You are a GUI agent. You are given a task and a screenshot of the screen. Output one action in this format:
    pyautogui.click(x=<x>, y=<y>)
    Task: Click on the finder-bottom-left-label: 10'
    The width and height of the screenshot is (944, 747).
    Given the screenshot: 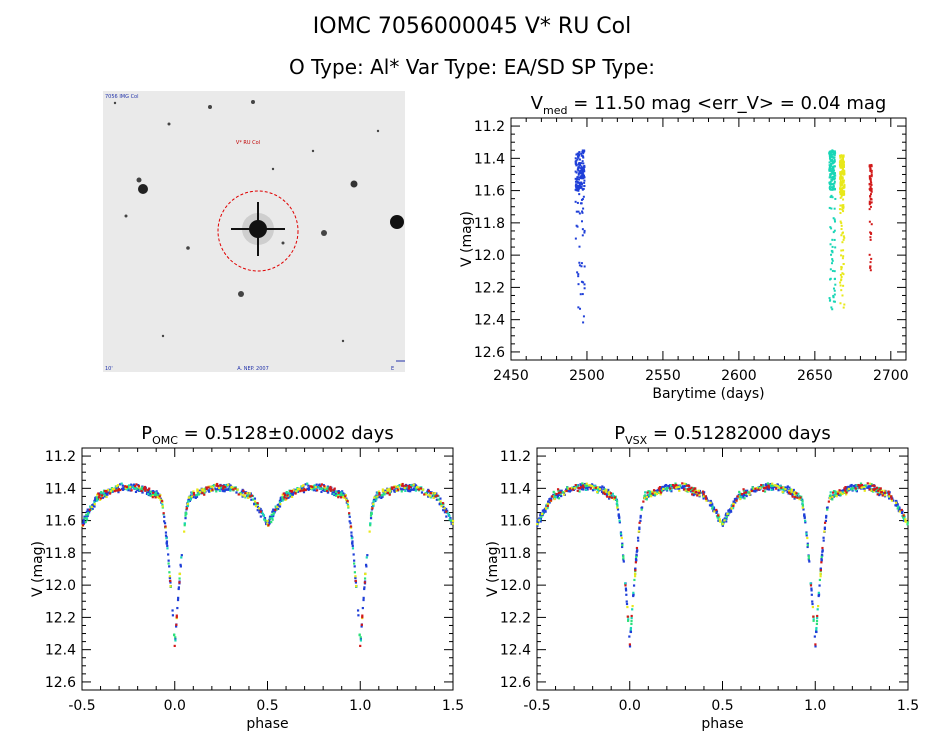 What is the action you would take?
    pyautogui.click(x=109, y=369)
    